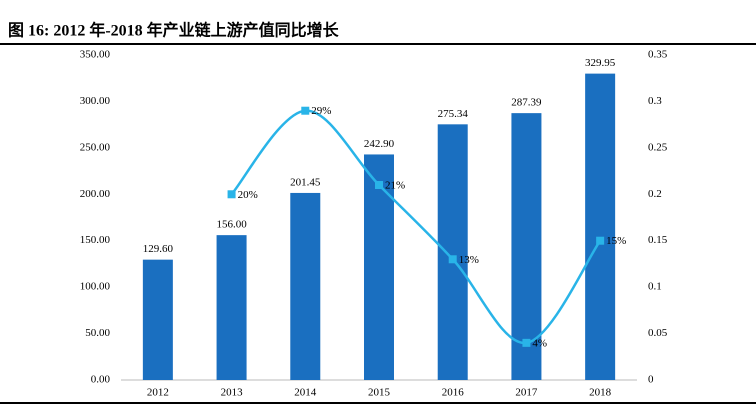  Describe the element at coordinates (655, 287) in the screenshot. I see `y2-tick-label: 0.1` at that location.